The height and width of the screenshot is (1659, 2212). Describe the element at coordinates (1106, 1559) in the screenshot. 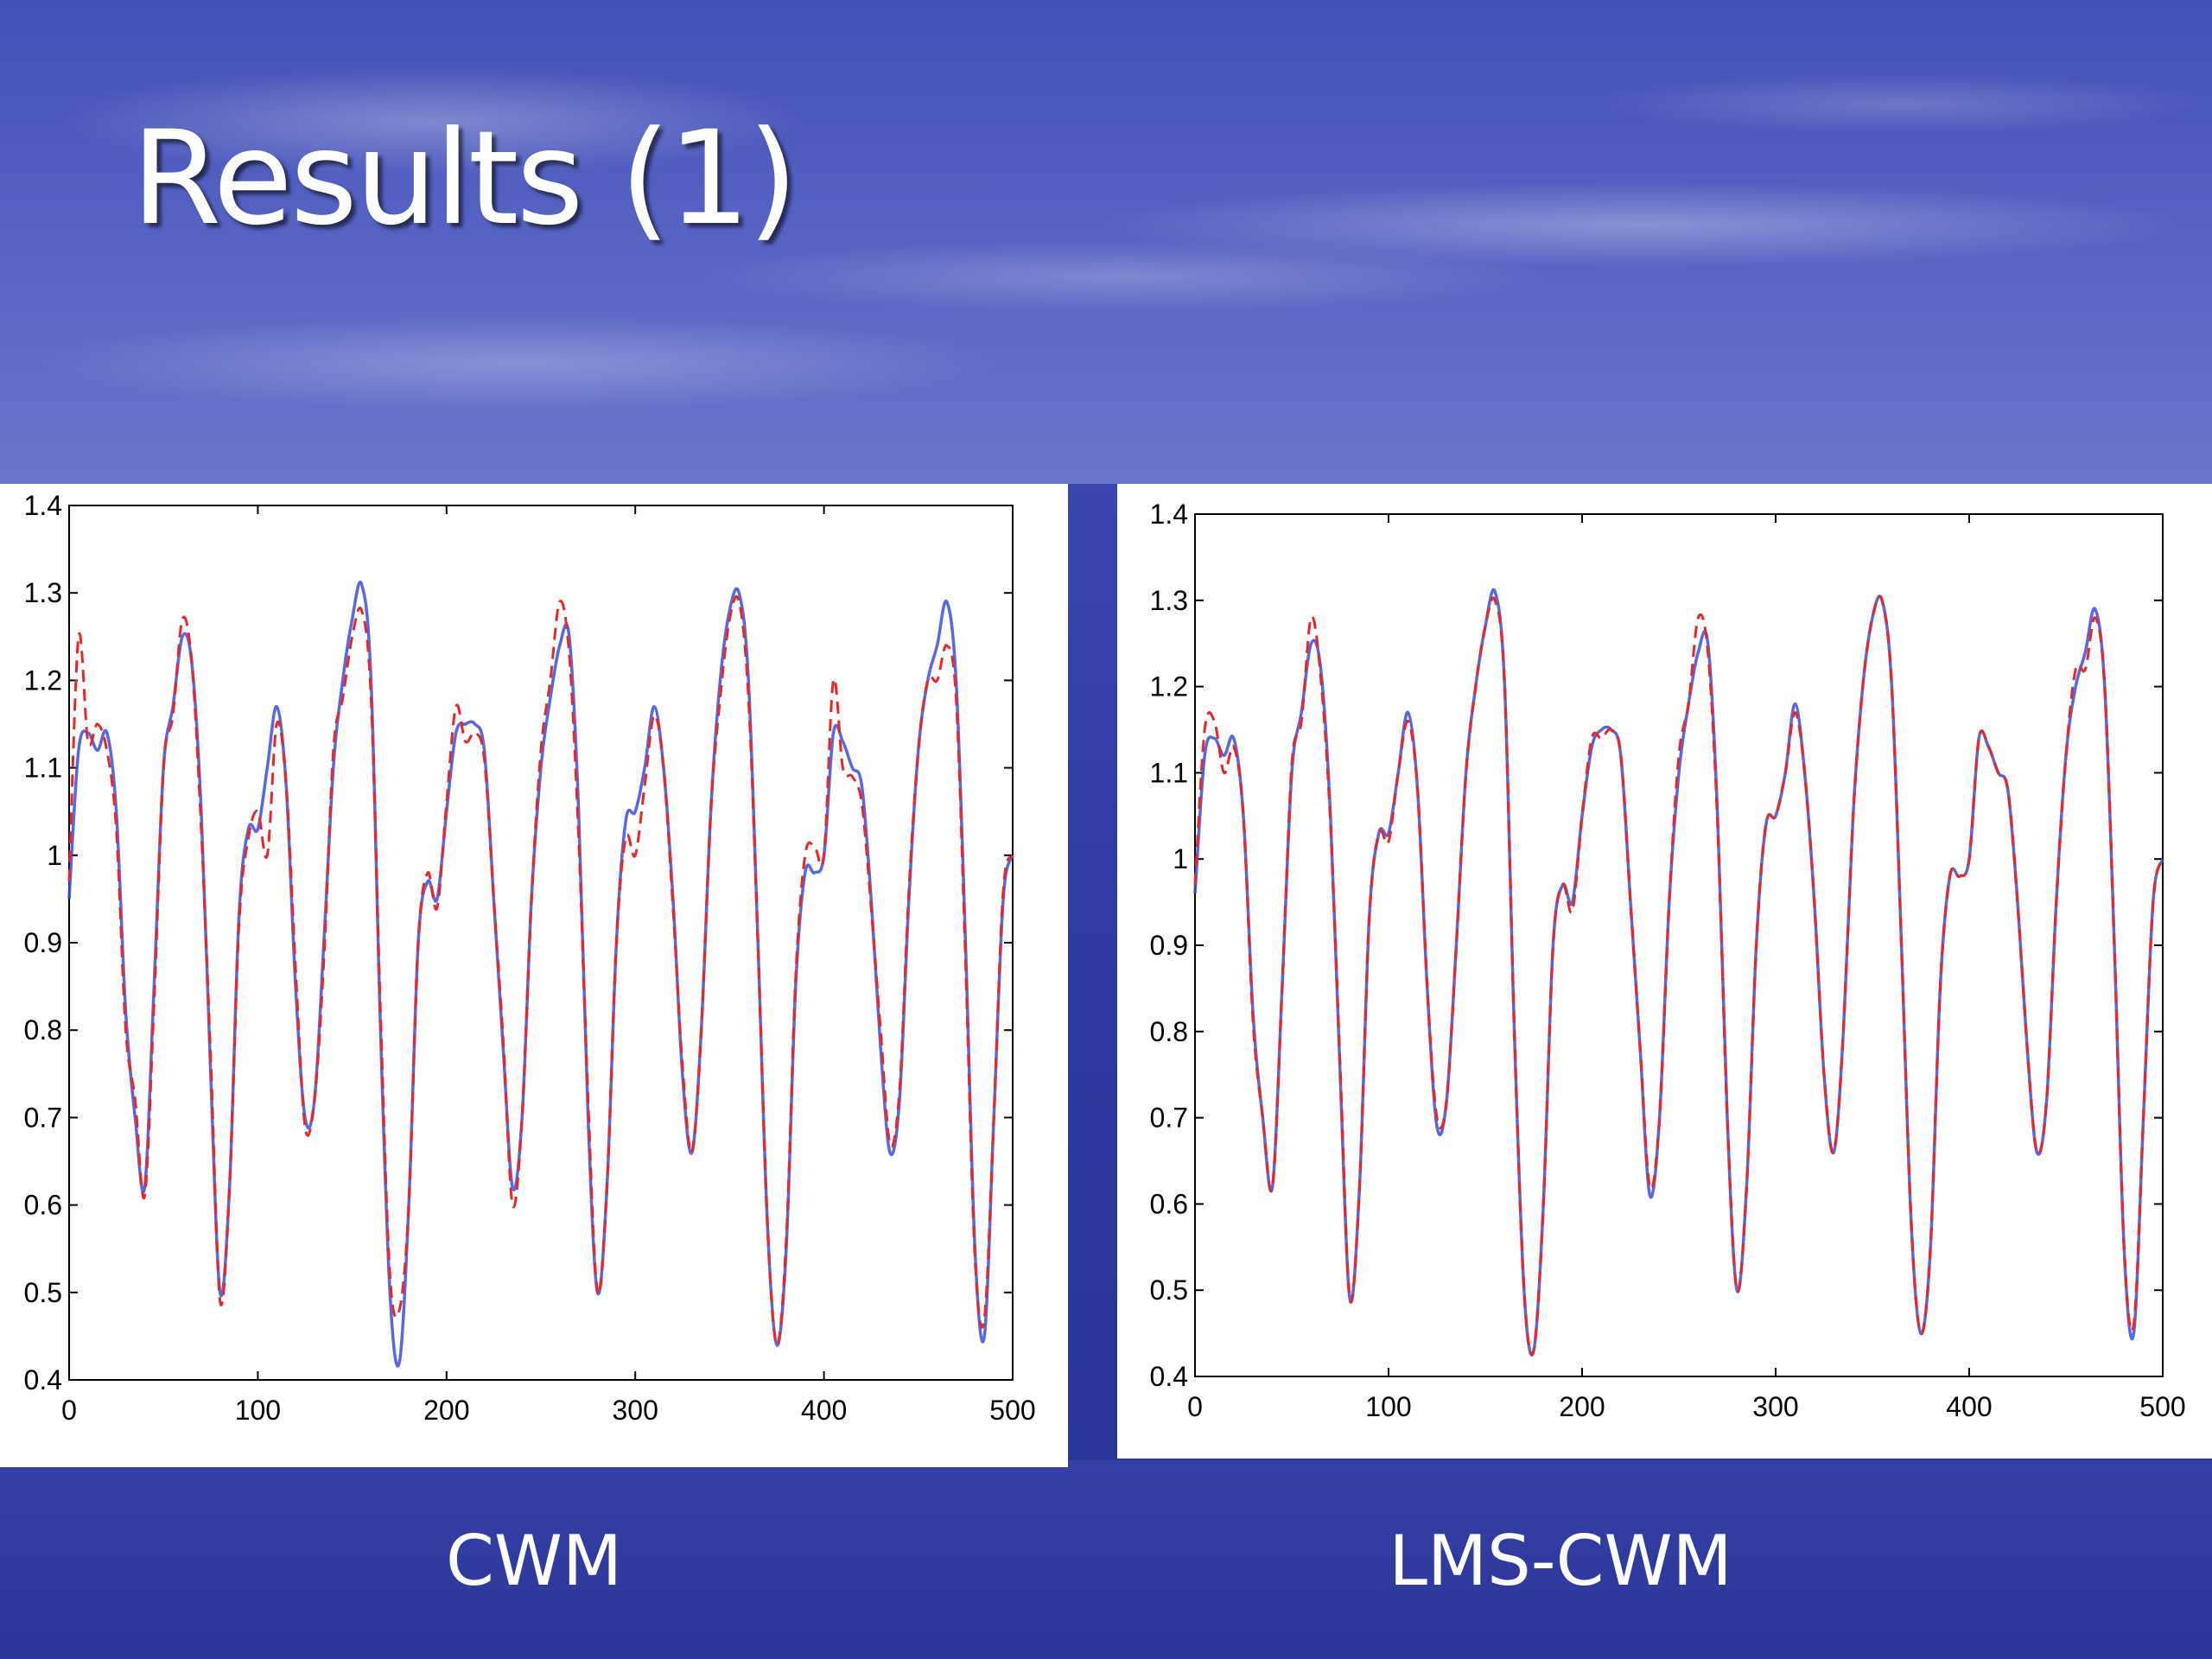

I see `sea-background` at that location.